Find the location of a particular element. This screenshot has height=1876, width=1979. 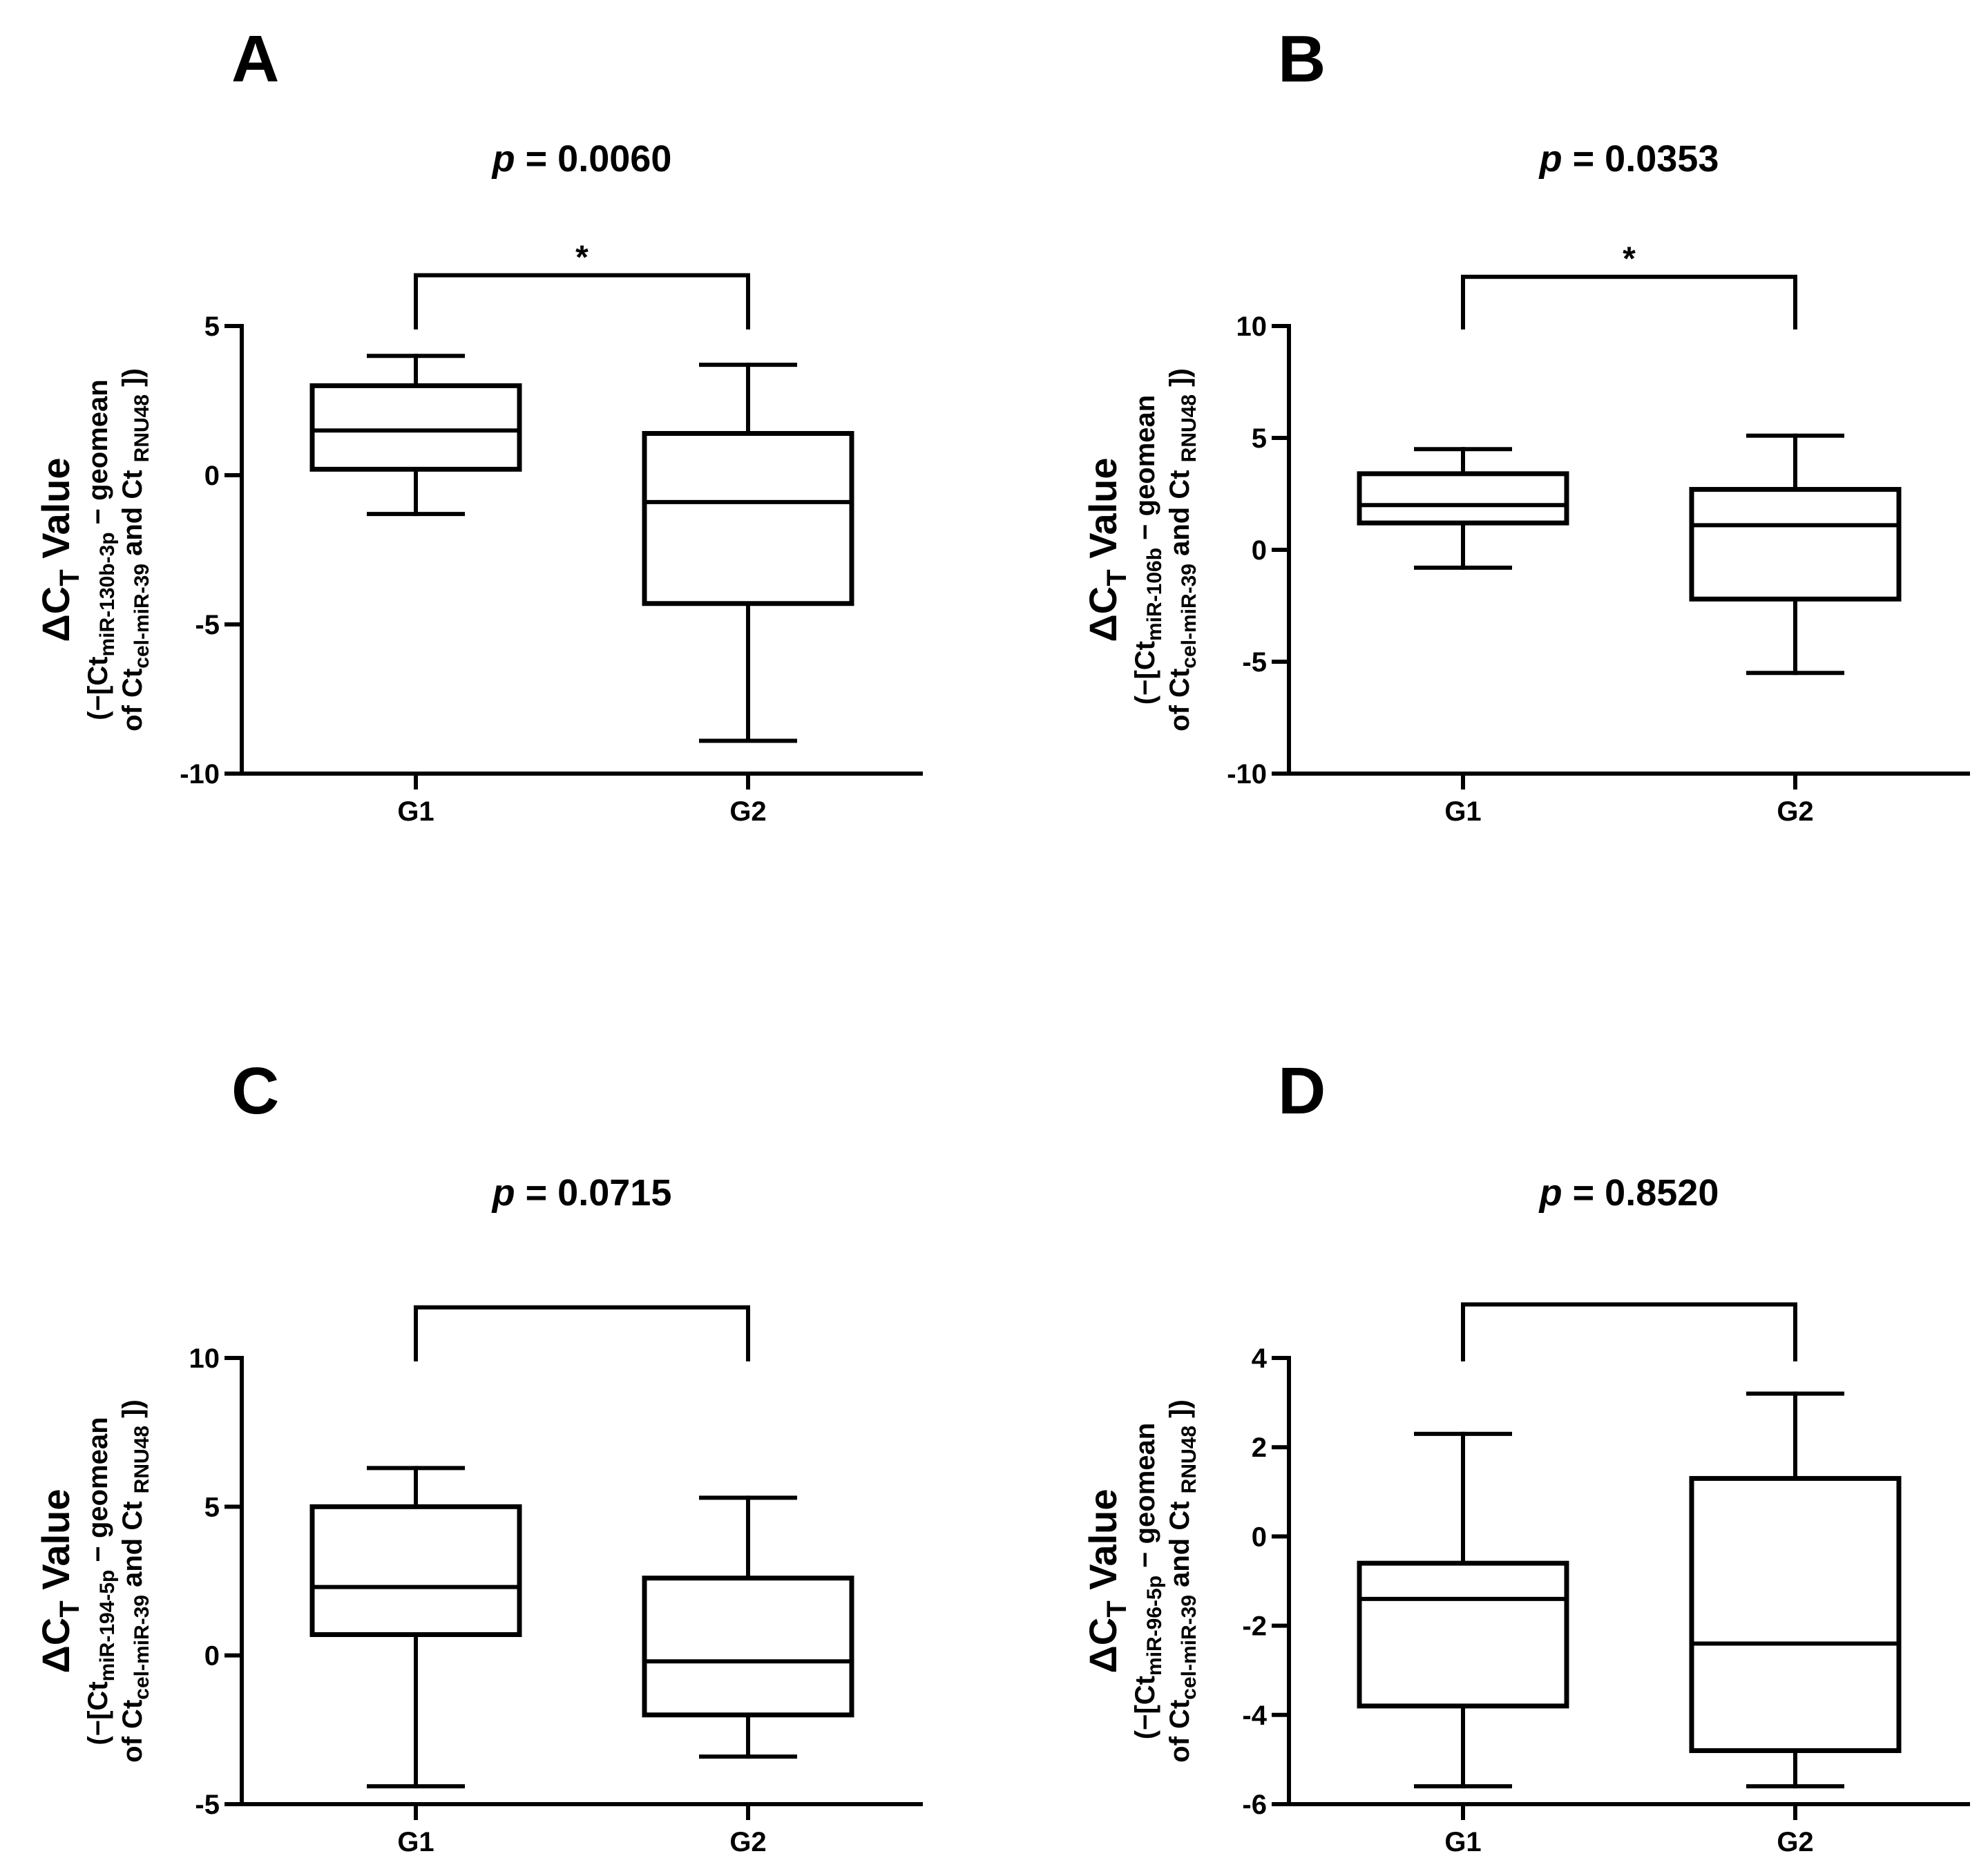

y-label-line1-sub: miR-194-5p is located at coordinates (107, 1626).